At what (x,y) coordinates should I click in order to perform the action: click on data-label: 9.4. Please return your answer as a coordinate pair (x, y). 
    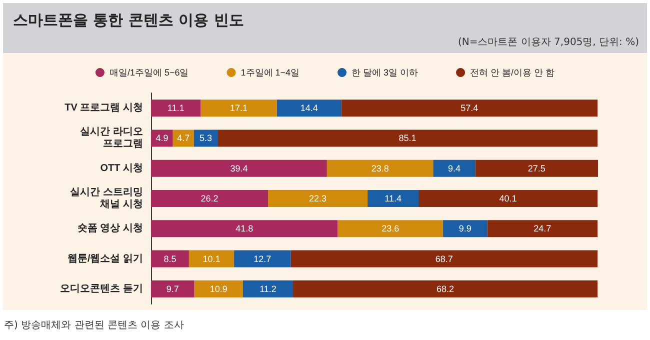
    Looking at the image, I should click on (454, 168).